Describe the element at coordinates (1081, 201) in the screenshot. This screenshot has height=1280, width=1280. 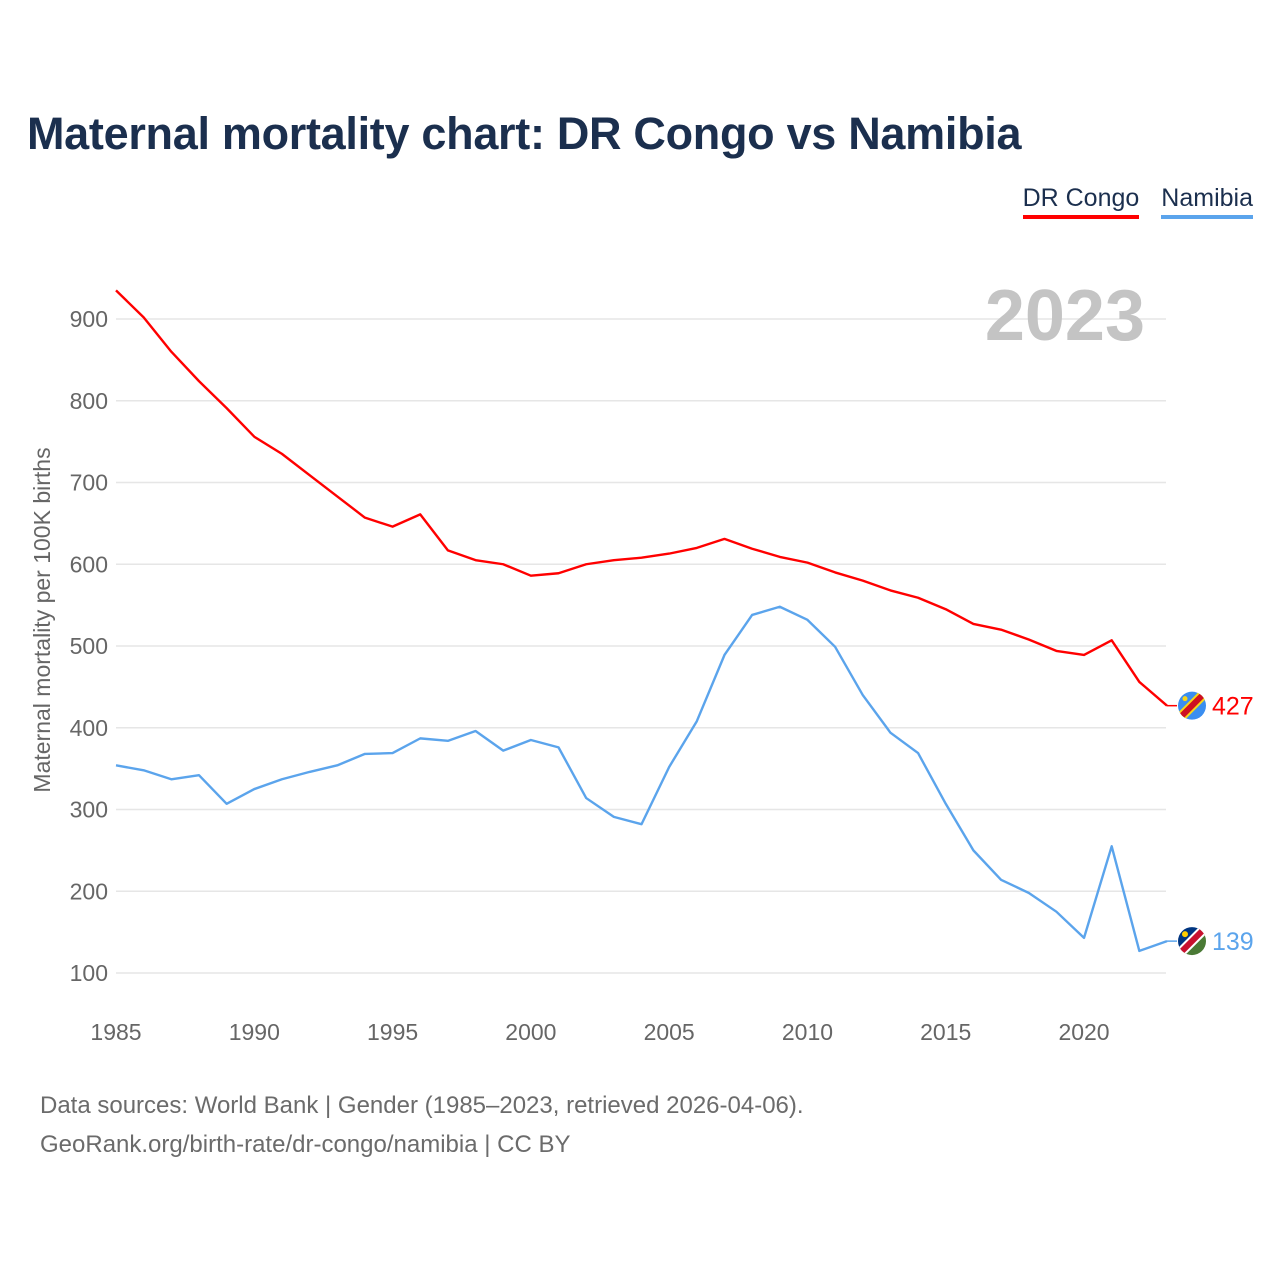
I see `legend-item-dr-congo: DR Congo` at that location.